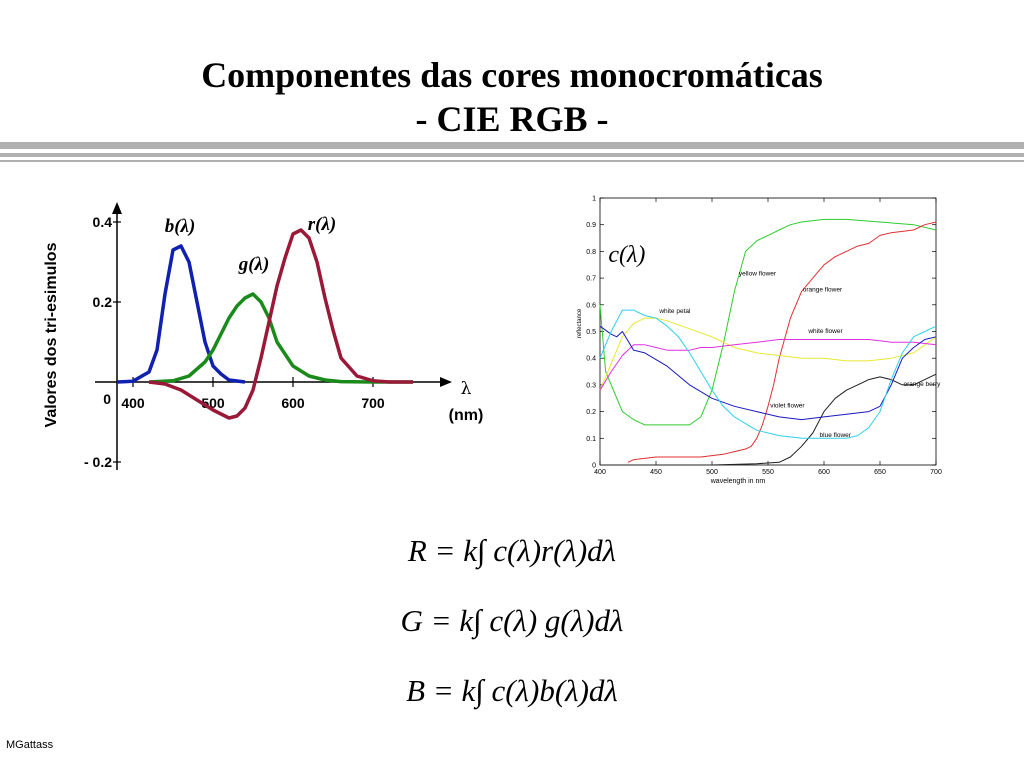 The width and height of the screenshot is (1024, 768). I want to click on series-white-petal-line, so click(768, 354).